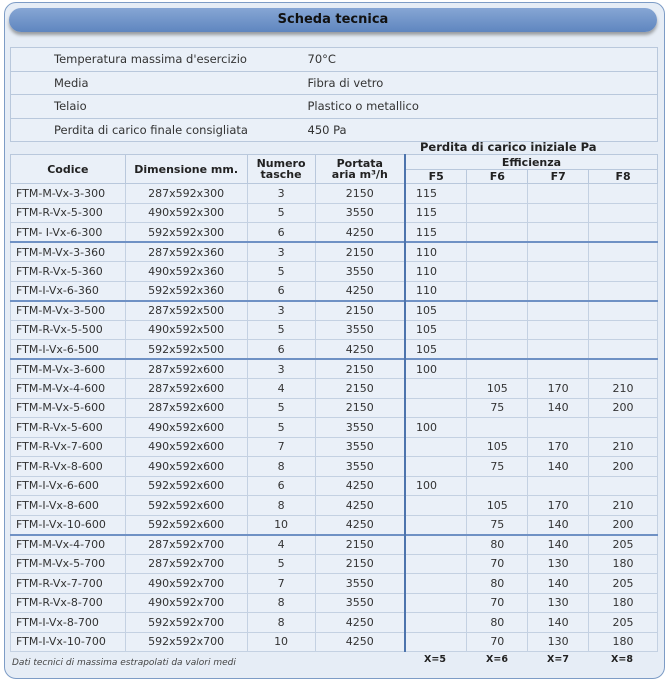 This screenshot has width=669, height=683. Describe the element at coordinates (334, 290) in the screenshot. I see `table-row: FTM-I-Vx-6-360 592x592x360 6 4250 110` at that location.